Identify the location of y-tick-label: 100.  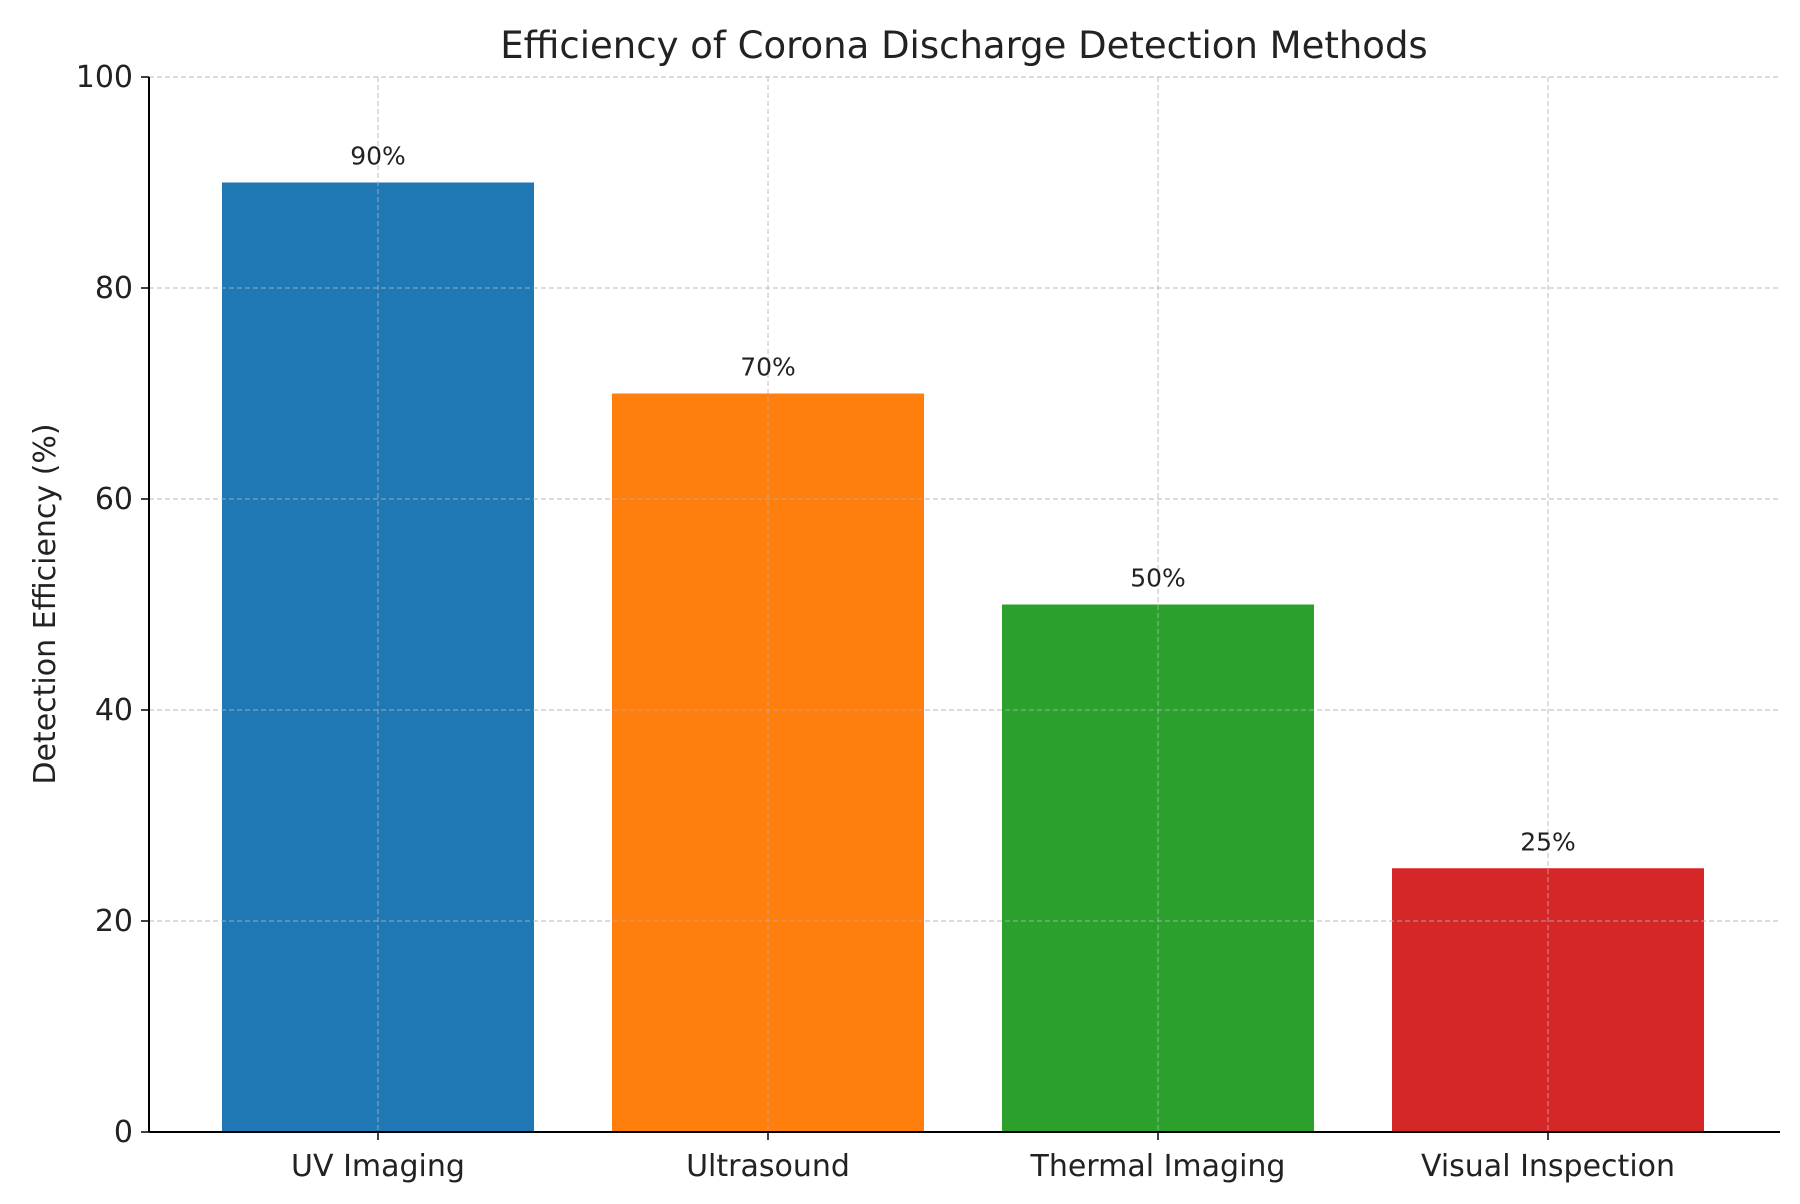
(104, 77).